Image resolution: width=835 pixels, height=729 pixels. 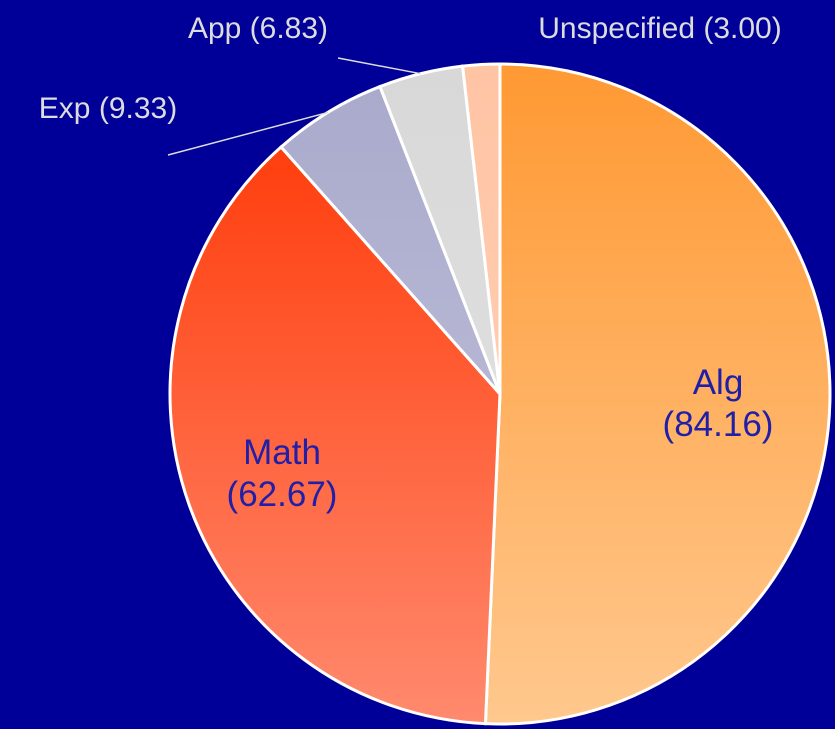 I want to click on slice-category: Alg, so click(x=718, y=382).